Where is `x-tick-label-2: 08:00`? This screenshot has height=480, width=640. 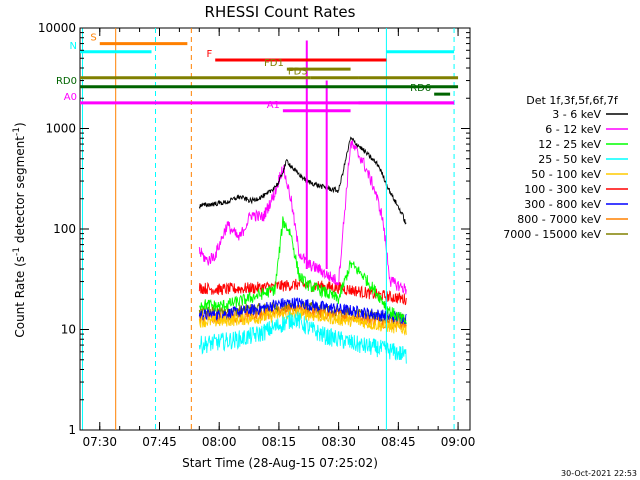
x-tick-label-2: 08:00 is located at coordinates (219, 442).